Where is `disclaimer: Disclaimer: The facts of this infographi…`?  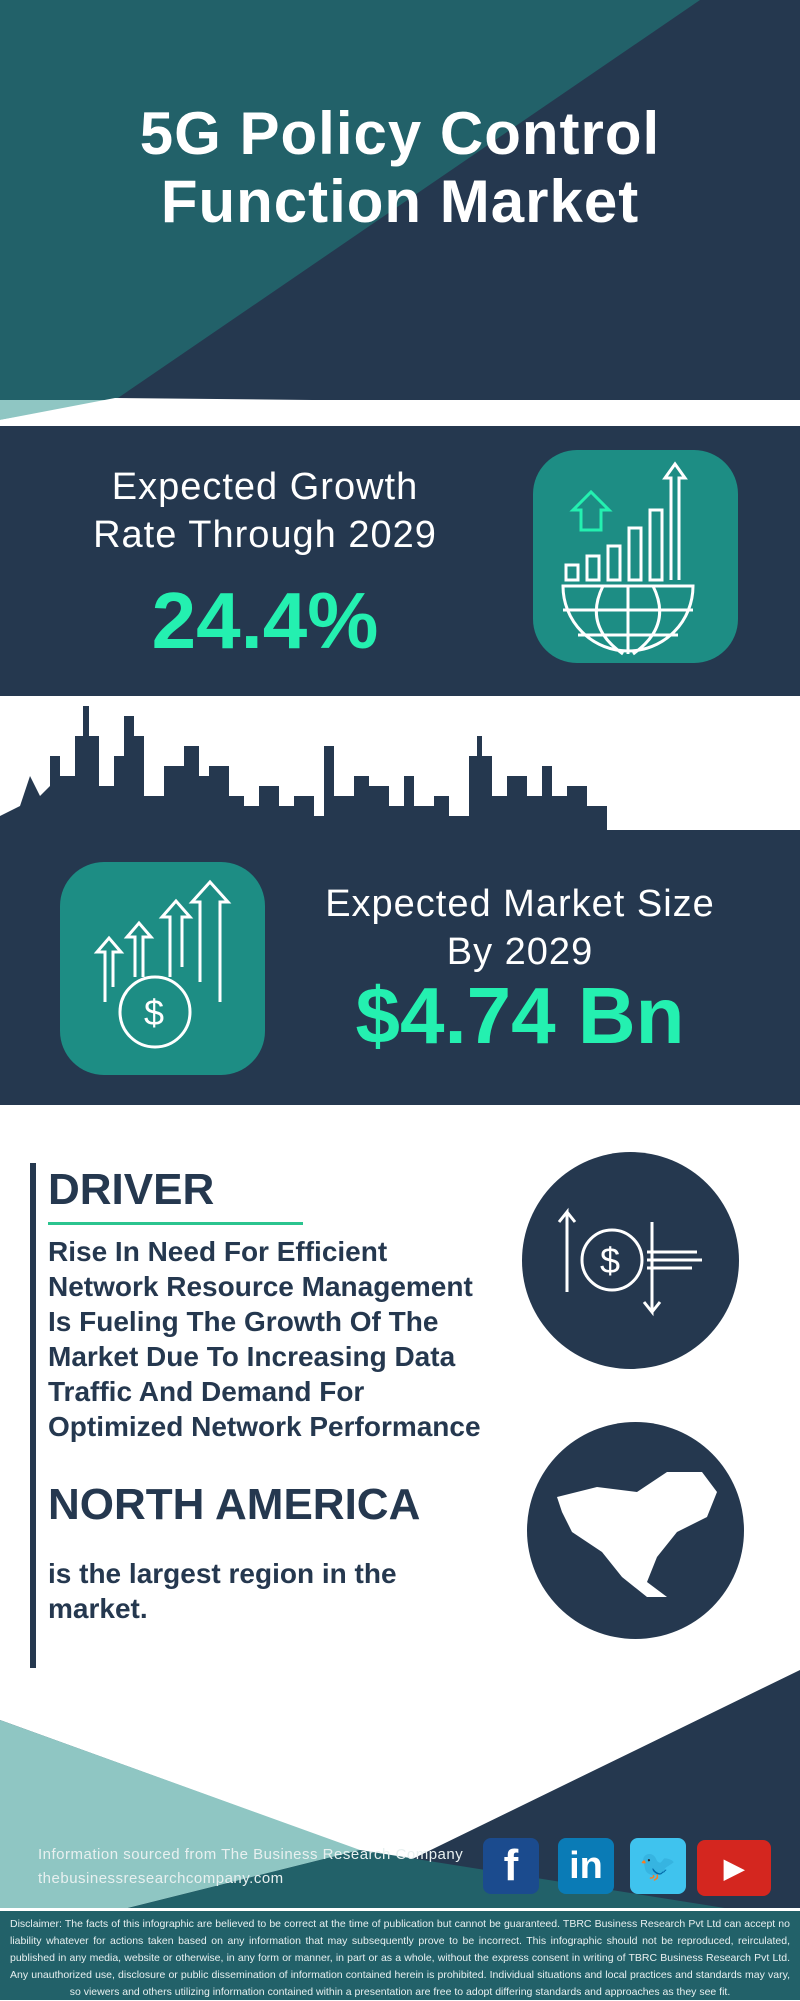 disclaimer: Disclaimer: The facts of this infographi… is located at coordinates (400, 1958).